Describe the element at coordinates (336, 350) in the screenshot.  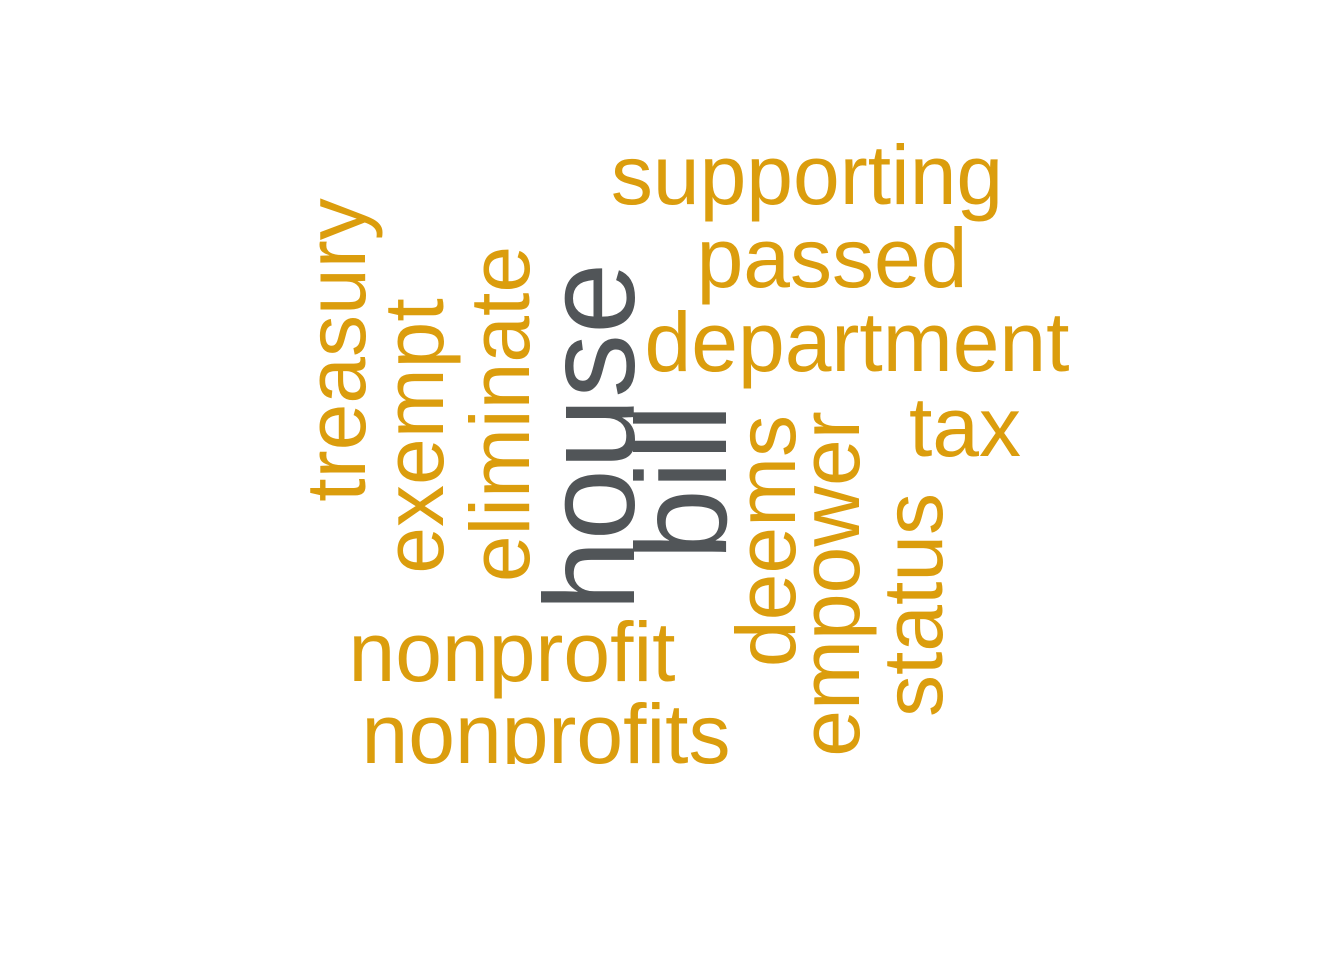
I see `word-treasury: treasury` at that location.